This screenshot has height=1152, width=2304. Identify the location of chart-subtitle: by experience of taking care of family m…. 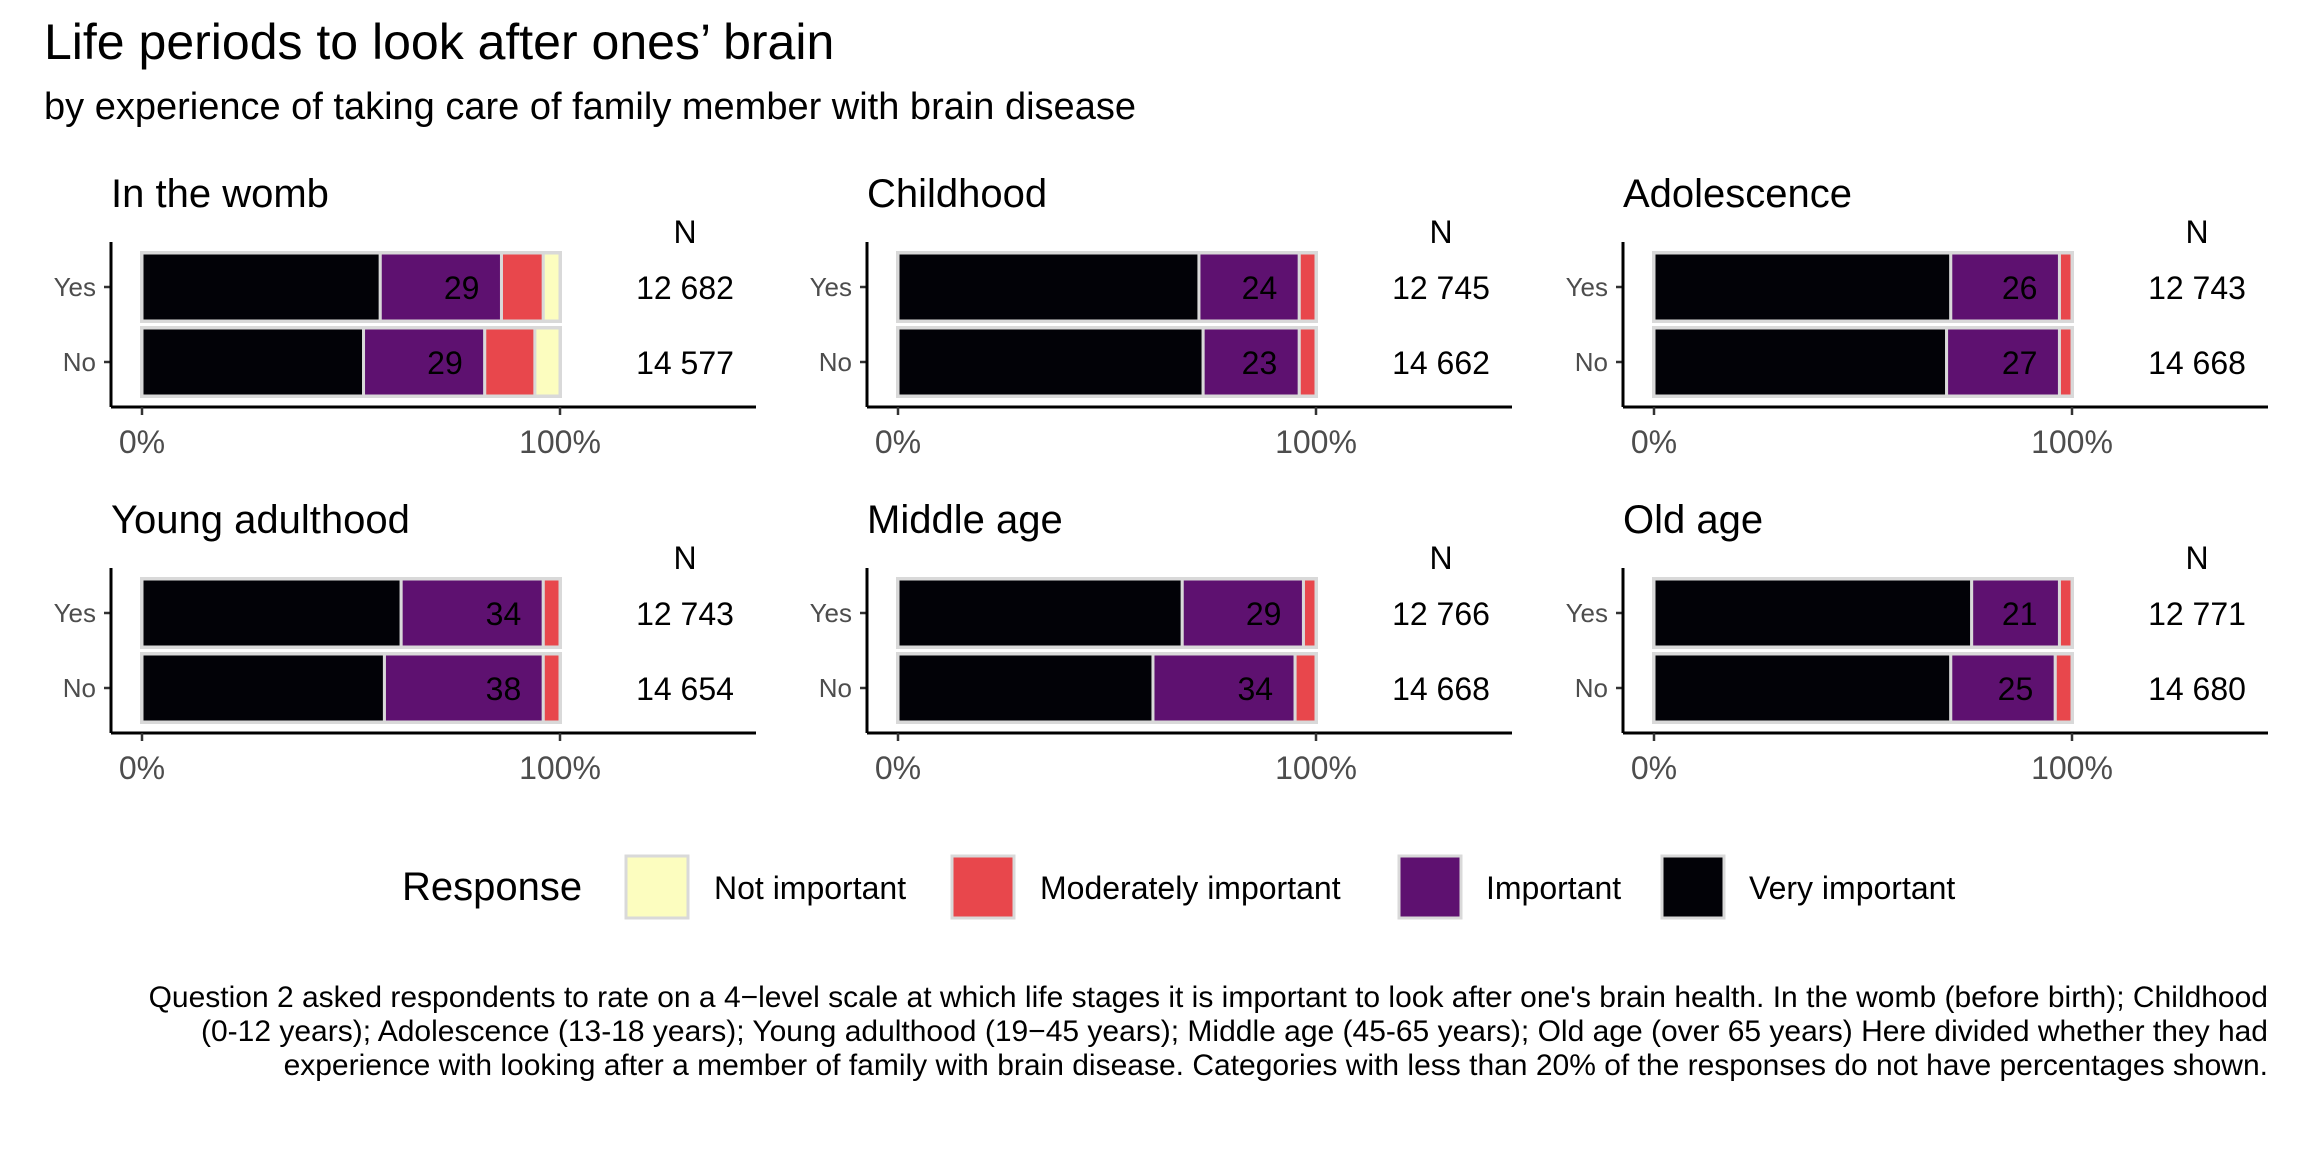
(590, 107).